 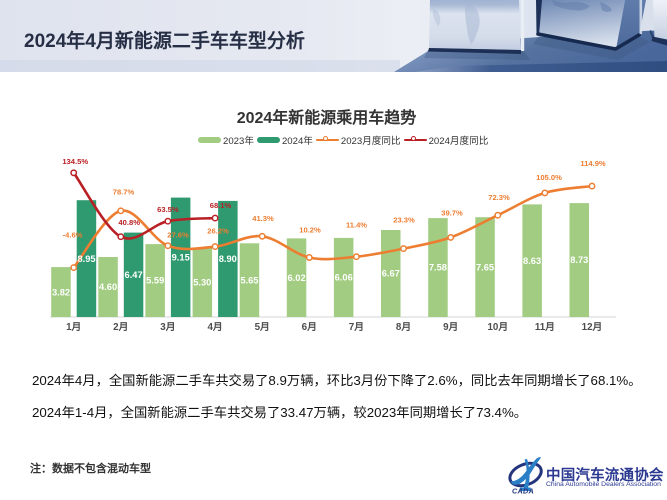 I want to click on svg-text: 9月, so click(x=450, y=327).